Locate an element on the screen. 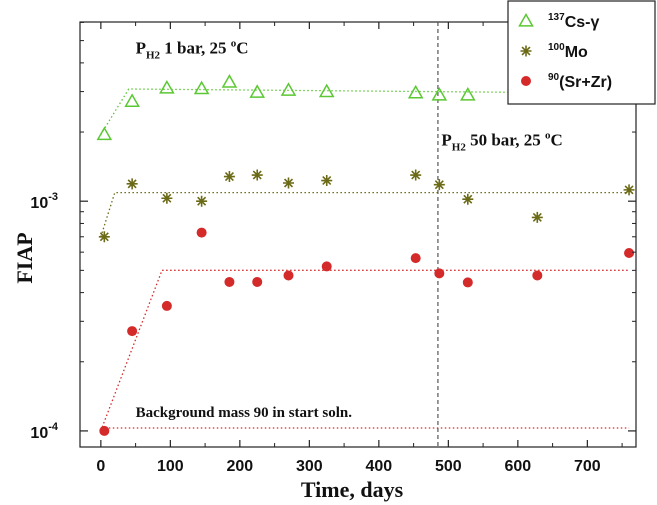  x-tick-label: 300 is located at coordinates (309, 466).